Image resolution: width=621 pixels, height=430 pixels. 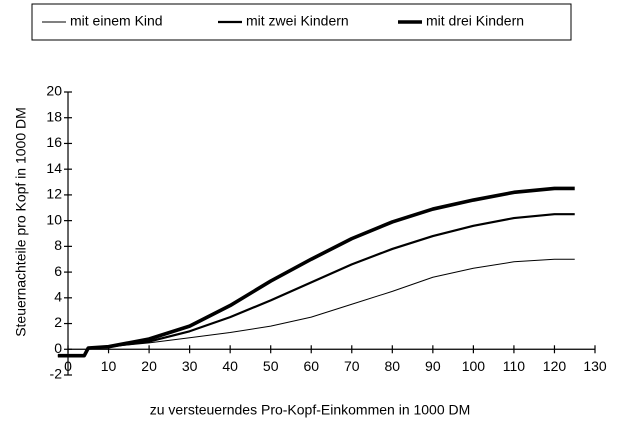 What do you see at coordinates (297, 21) in the screenshot?
I see `legend-label: mit zwei Kindern` at bounding box center [297, 21].